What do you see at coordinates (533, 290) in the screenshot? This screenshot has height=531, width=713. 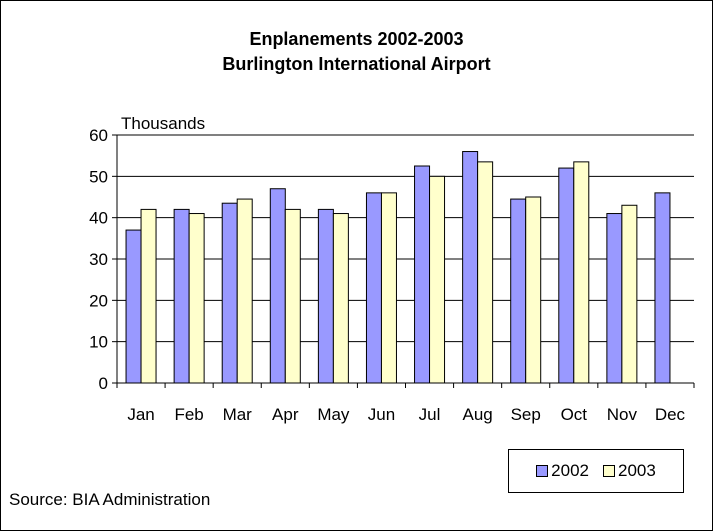 I see `bar-2003-sep` at bounding box center [533, 290].